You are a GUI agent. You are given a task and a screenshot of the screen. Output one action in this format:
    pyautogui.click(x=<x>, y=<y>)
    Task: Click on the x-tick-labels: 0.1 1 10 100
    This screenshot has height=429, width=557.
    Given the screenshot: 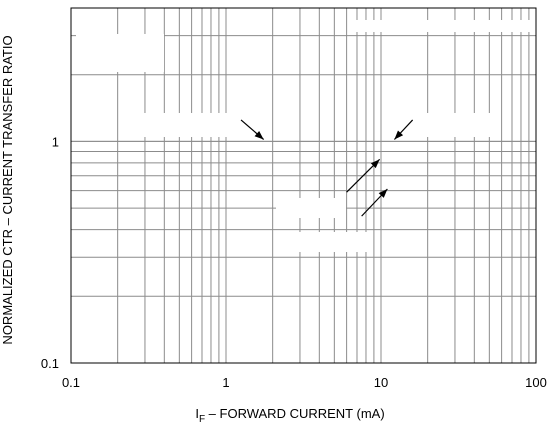 What is the action you would take?
    pyautogui.click(x=304, y=382)
    